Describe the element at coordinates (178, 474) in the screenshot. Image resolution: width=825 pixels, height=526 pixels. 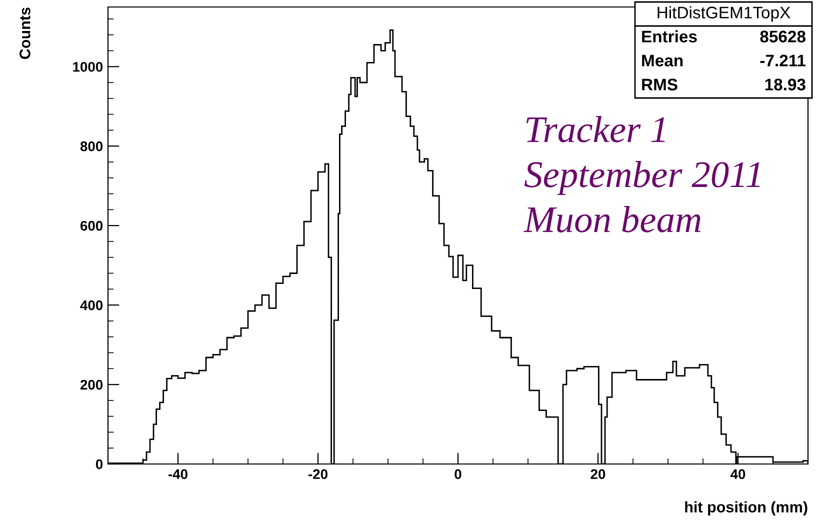
I see `x-tick-label: -40` at that location.